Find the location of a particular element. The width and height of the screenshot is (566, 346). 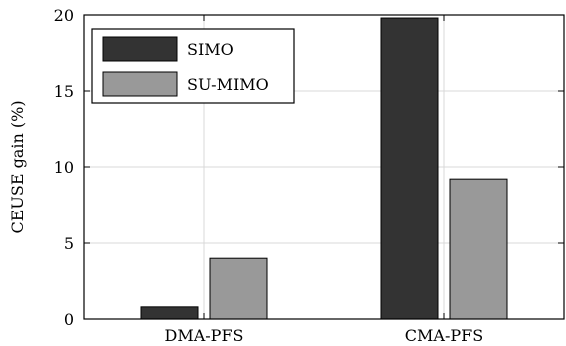

y-axis-label: CEUSE gain (%) is located at coordinates (17, 166).